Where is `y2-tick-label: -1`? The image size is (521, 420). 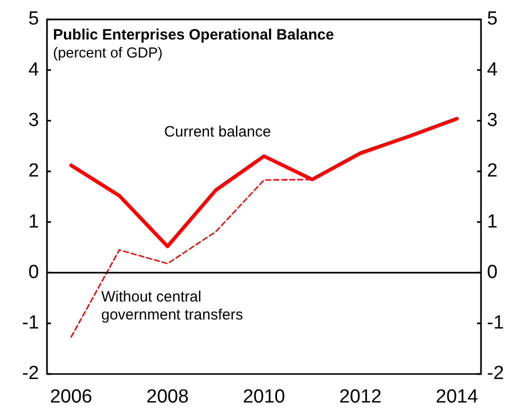 y2-tick-label: -1 is located at coordinates (495, 323).